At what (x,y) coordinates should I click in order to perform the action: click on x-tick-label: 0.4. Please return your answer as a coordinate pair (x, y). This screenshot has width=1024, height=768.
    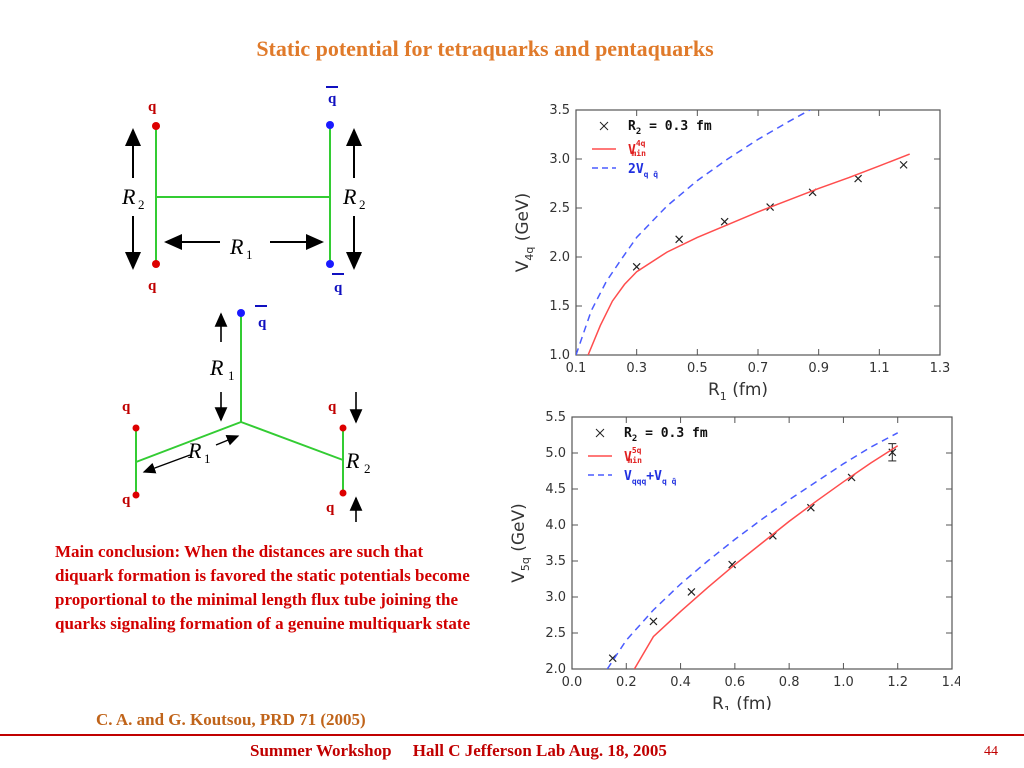
    Looking at the image, I should click on (680, 682).